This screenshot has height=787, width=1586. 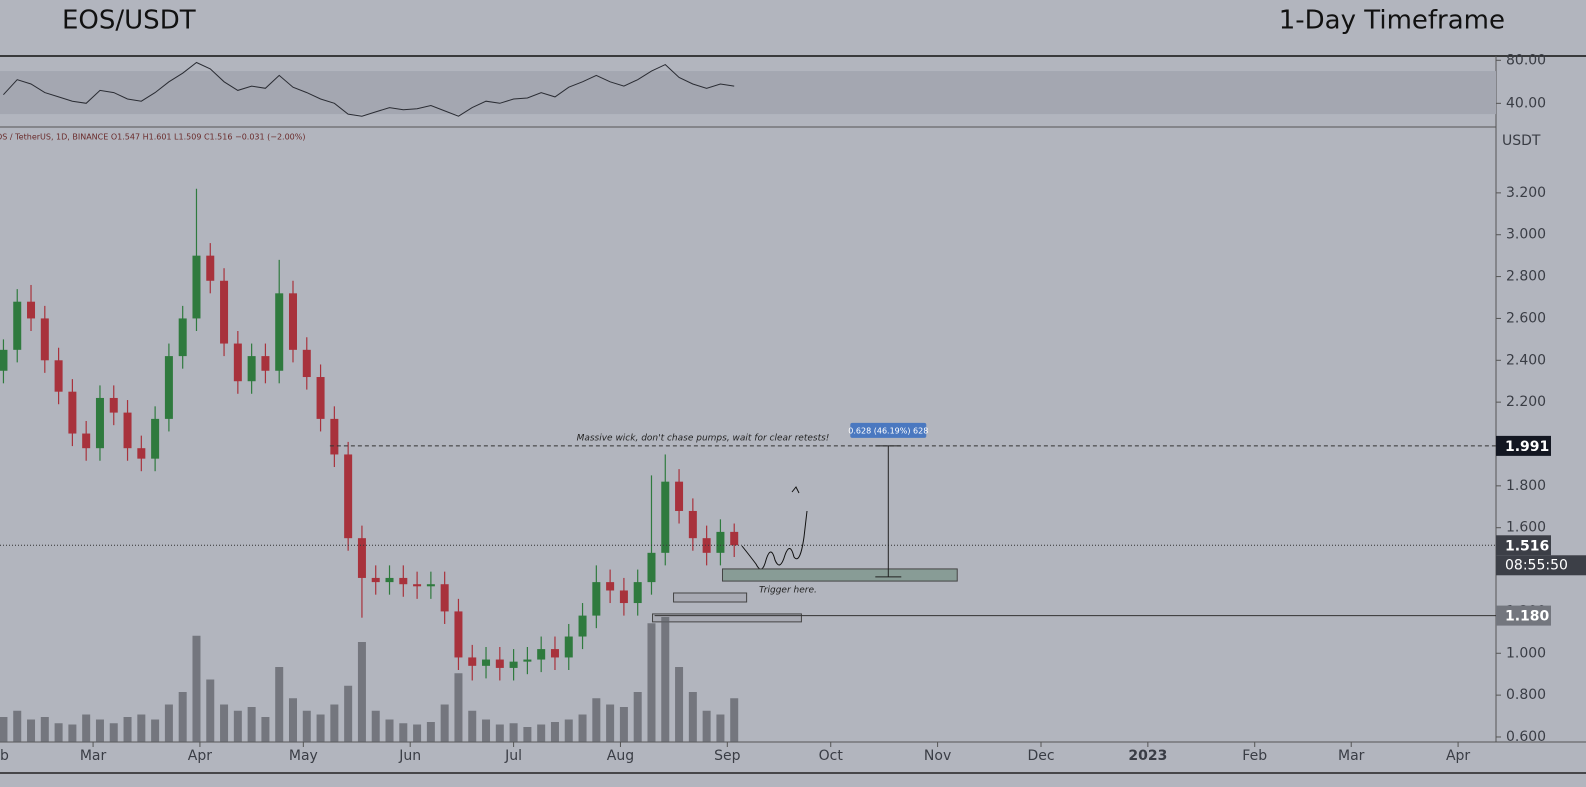 I want to click on rsi-line, so click(x=369, y=89).